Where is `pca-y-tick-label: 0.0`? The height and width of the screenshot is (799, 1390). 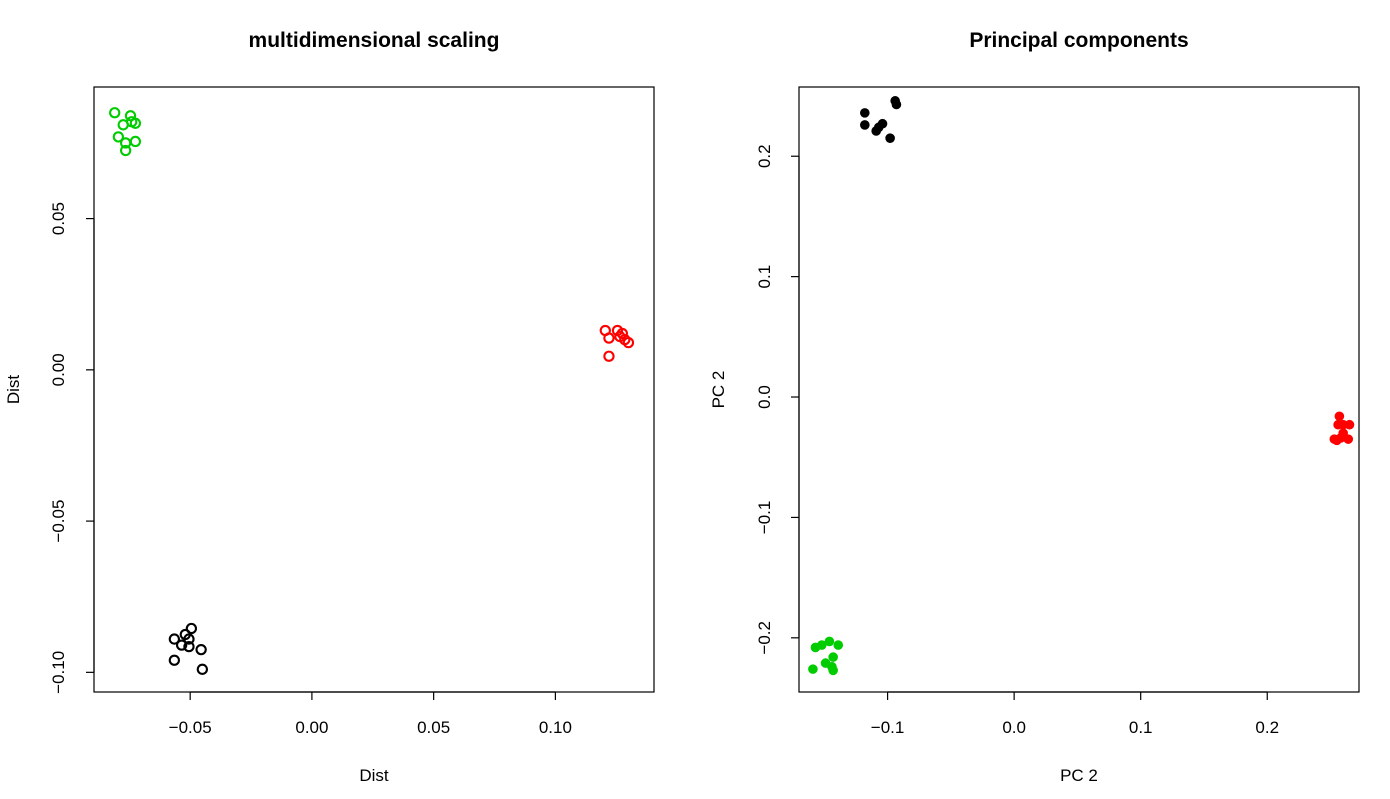 pca-y-tick-label: 0.0 is located at coordinates (764, 397).